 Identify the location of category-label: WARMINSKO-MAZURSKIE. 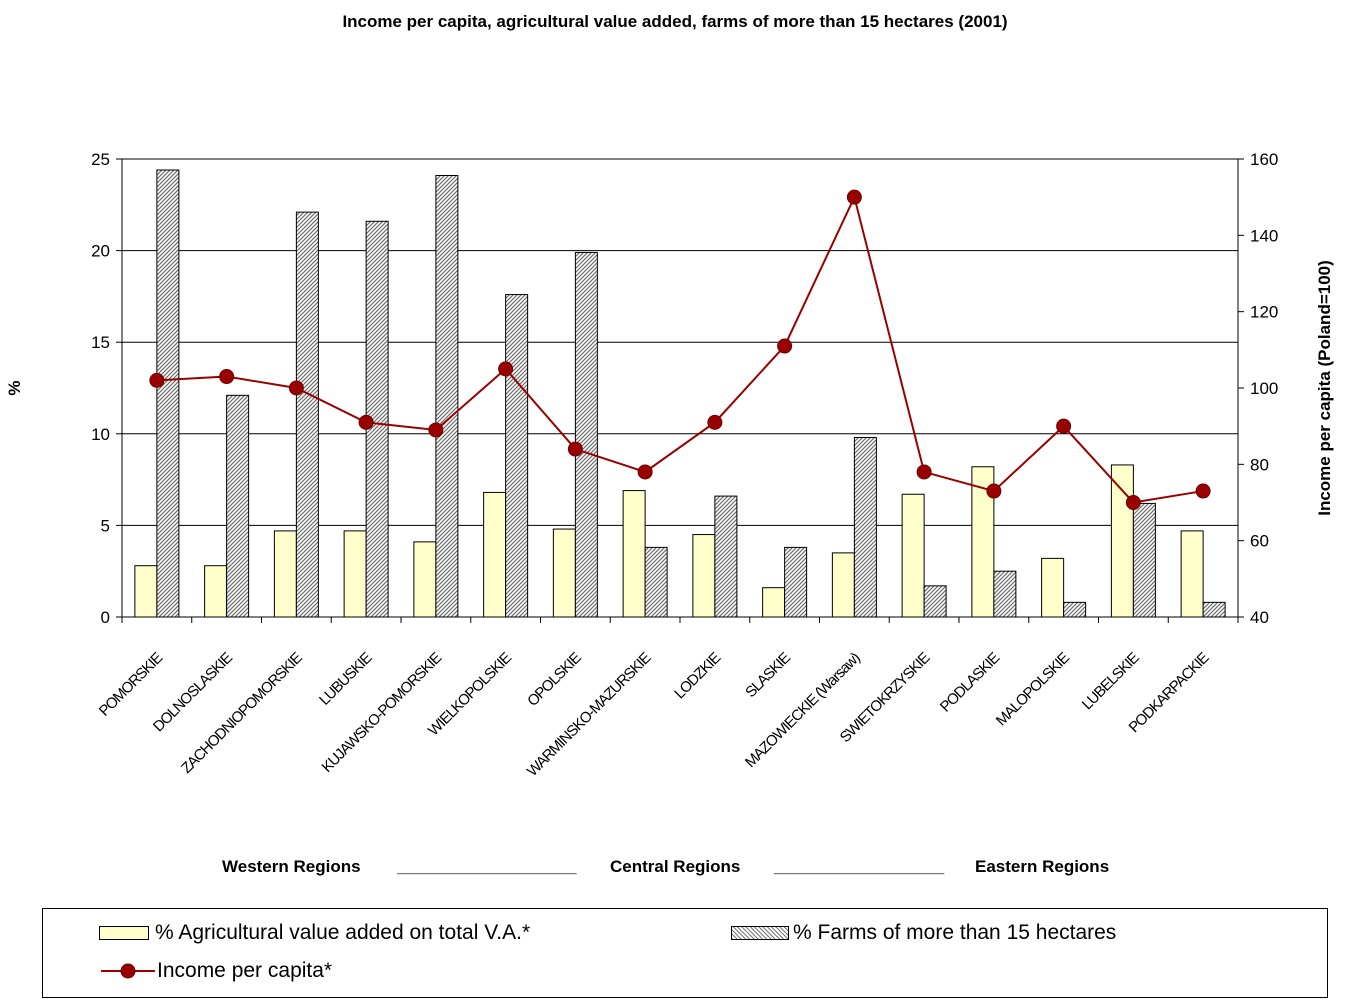
(589, 714).